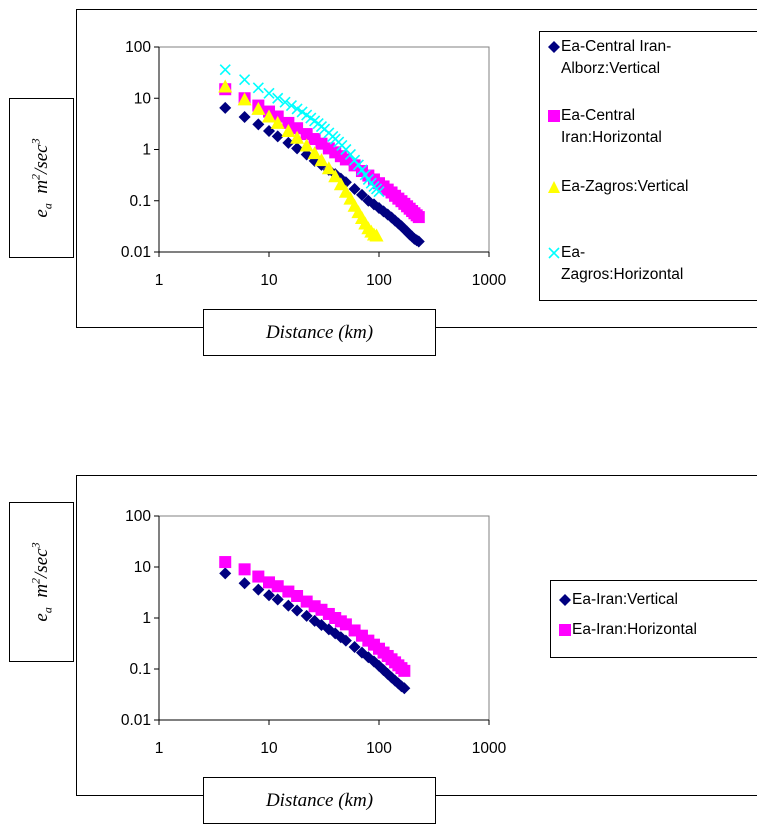 The width and height of the screenshot is (757, 829). What do you see at coordinates (136, 252) in the screenshot?
I see `chart-1-y-tick-label: 0.01` at bounding box center [136, 252].